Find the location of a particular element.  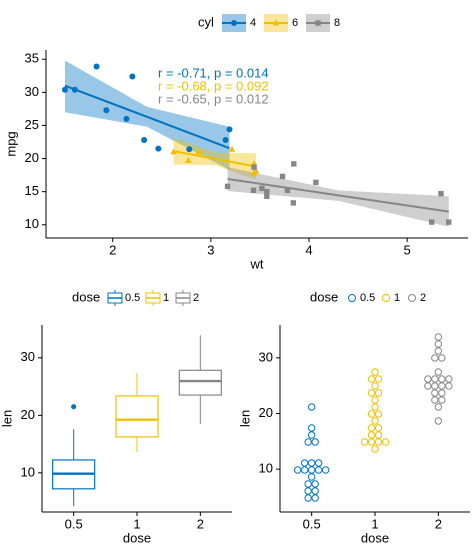

legend-key is located at coordinates (412, 298).